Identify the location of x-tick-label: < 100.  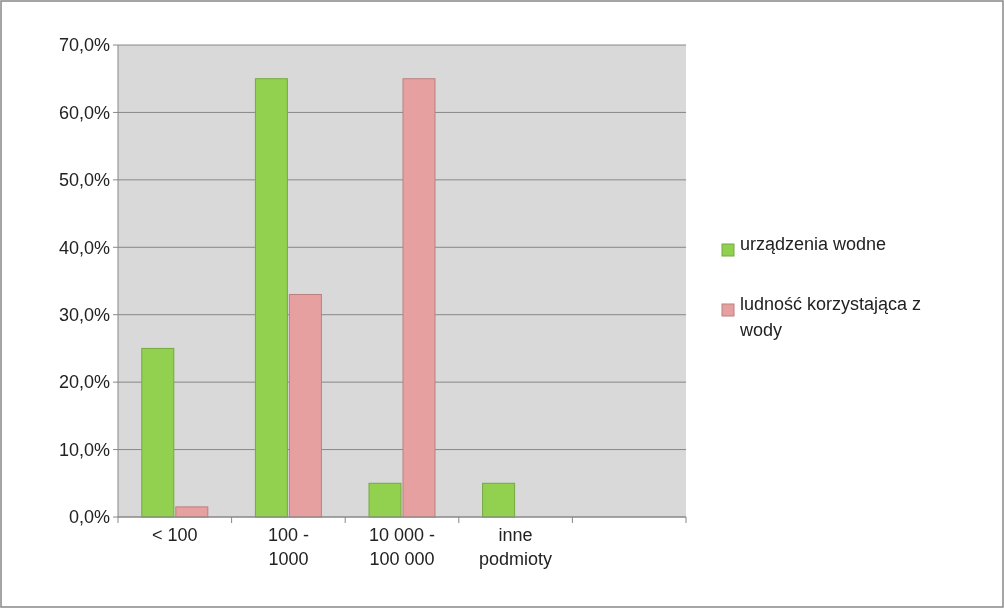
(175, 535).